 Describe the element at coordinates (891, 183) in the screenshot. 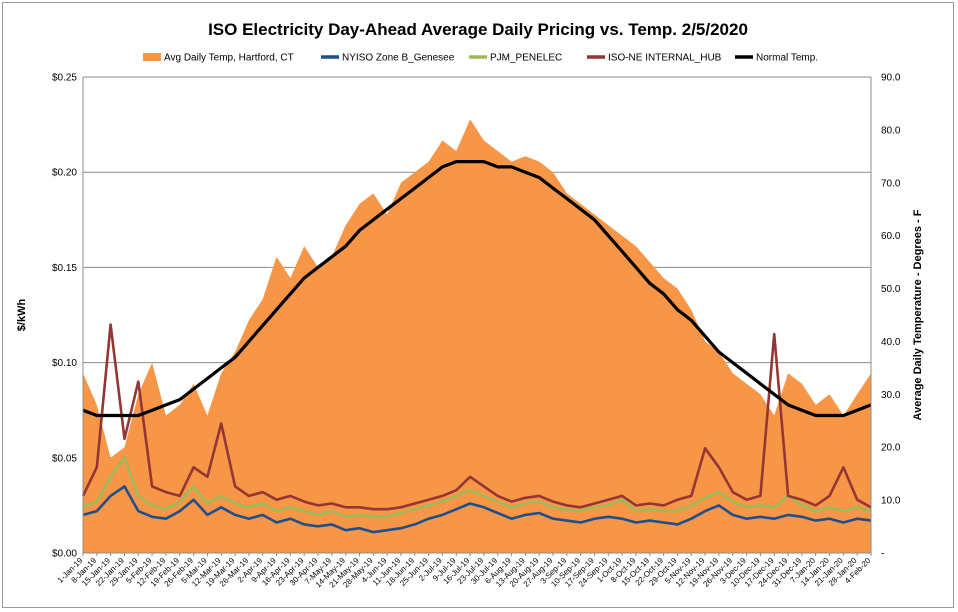

I see `y2-tick-label: 70.0` at that location.